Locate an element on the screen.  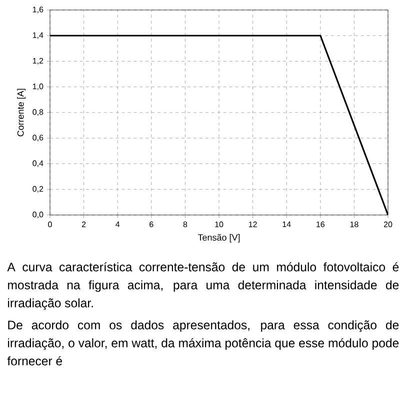
x-tick-label: 8 is located at coordinates (185, 225).